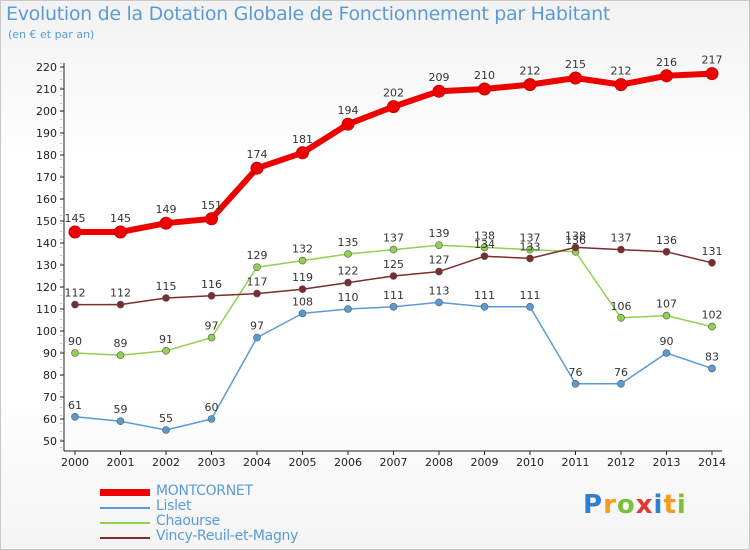 The width and height of the screenshot is (750, 550). I want to click on data-label: 212, so click(621, 71).